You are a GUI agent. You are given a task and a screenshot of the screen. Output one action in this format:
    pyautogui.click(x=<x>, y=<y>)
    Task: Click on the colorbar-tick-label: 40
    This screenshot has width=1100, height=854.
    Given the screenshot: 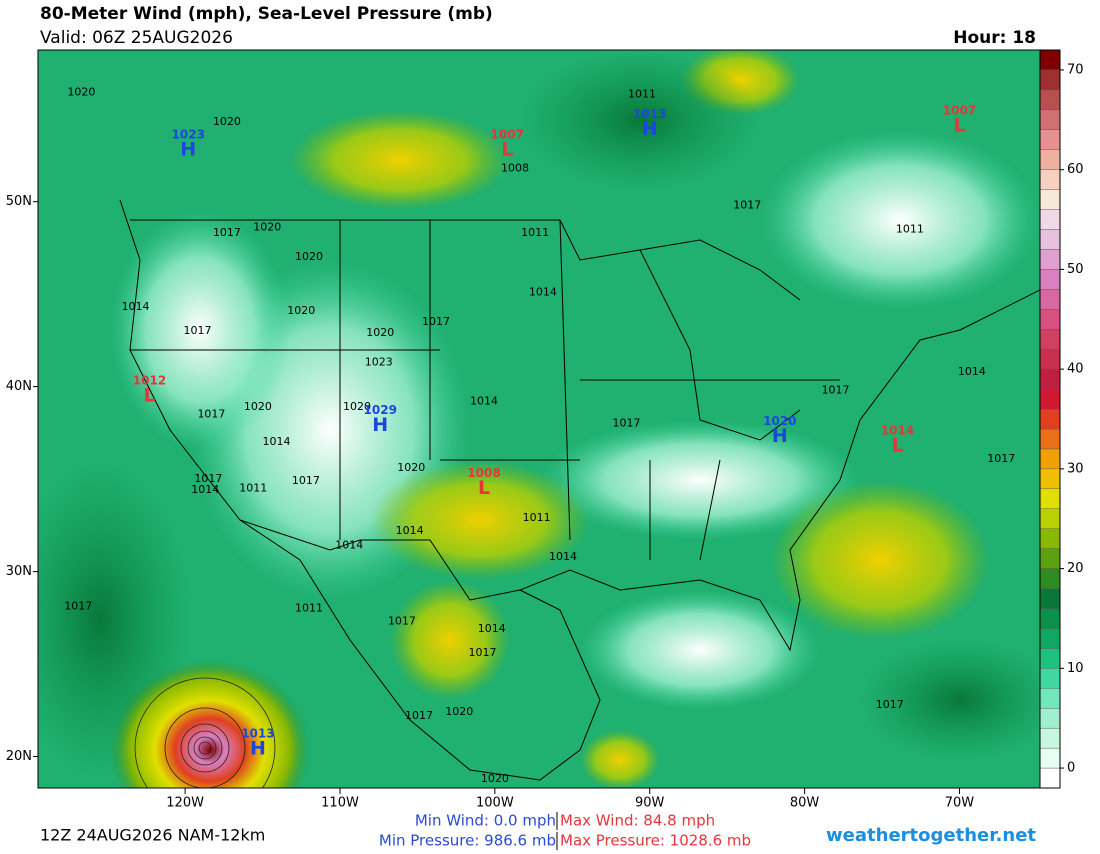 What is the action you would take?
    pyautogui.click(x=1075, y=369)
    